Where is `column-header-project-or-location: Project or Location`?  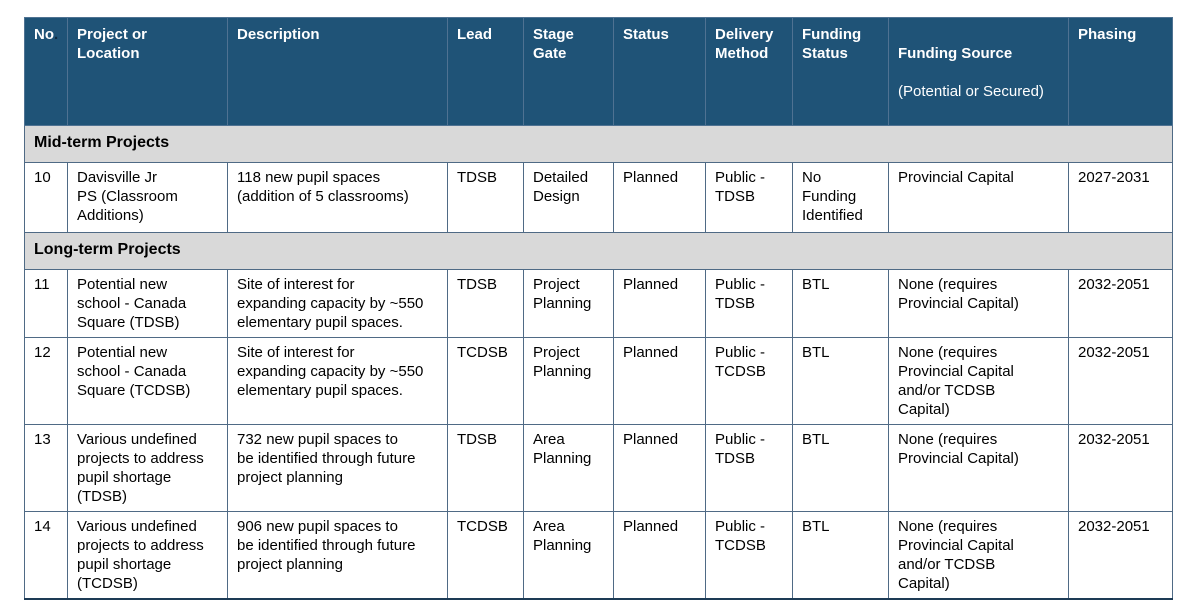
column-header-project-or-location: Project or Location is located at coordinates (147, 71).